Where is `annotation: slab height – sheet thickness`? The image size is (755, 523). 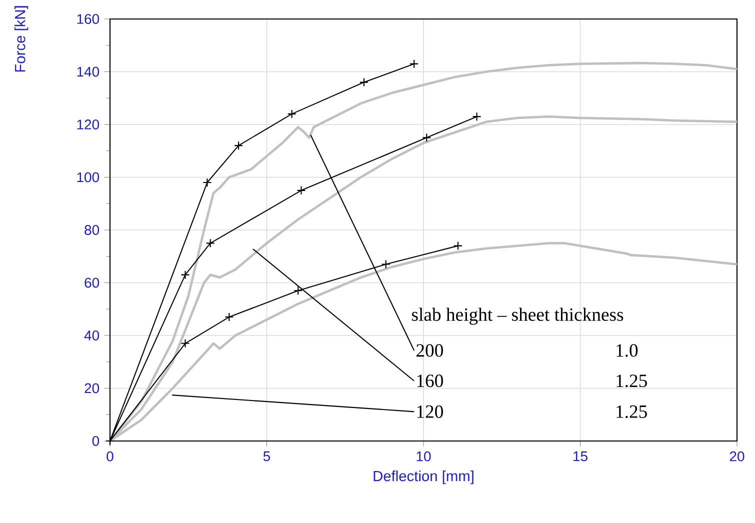 annotation: slab height – sheet thickness is located at coordinates (518, 316).